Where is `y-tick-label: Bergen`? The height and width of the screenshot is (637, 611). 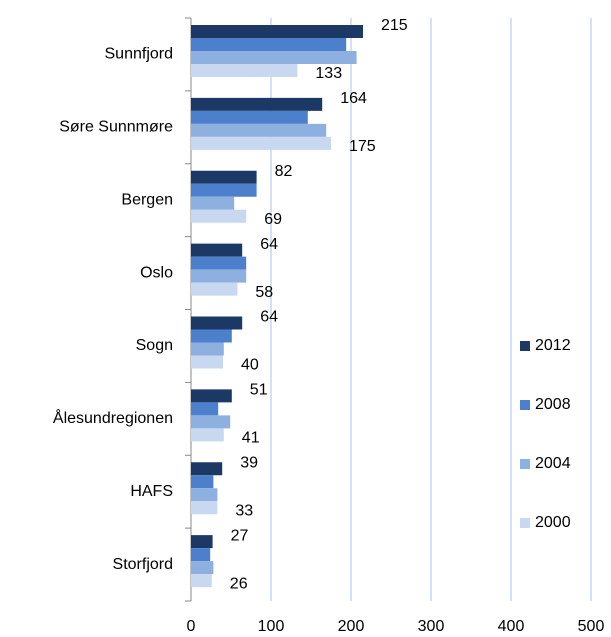 y-tick-label: Bergen is located at coordinates (147, 199).